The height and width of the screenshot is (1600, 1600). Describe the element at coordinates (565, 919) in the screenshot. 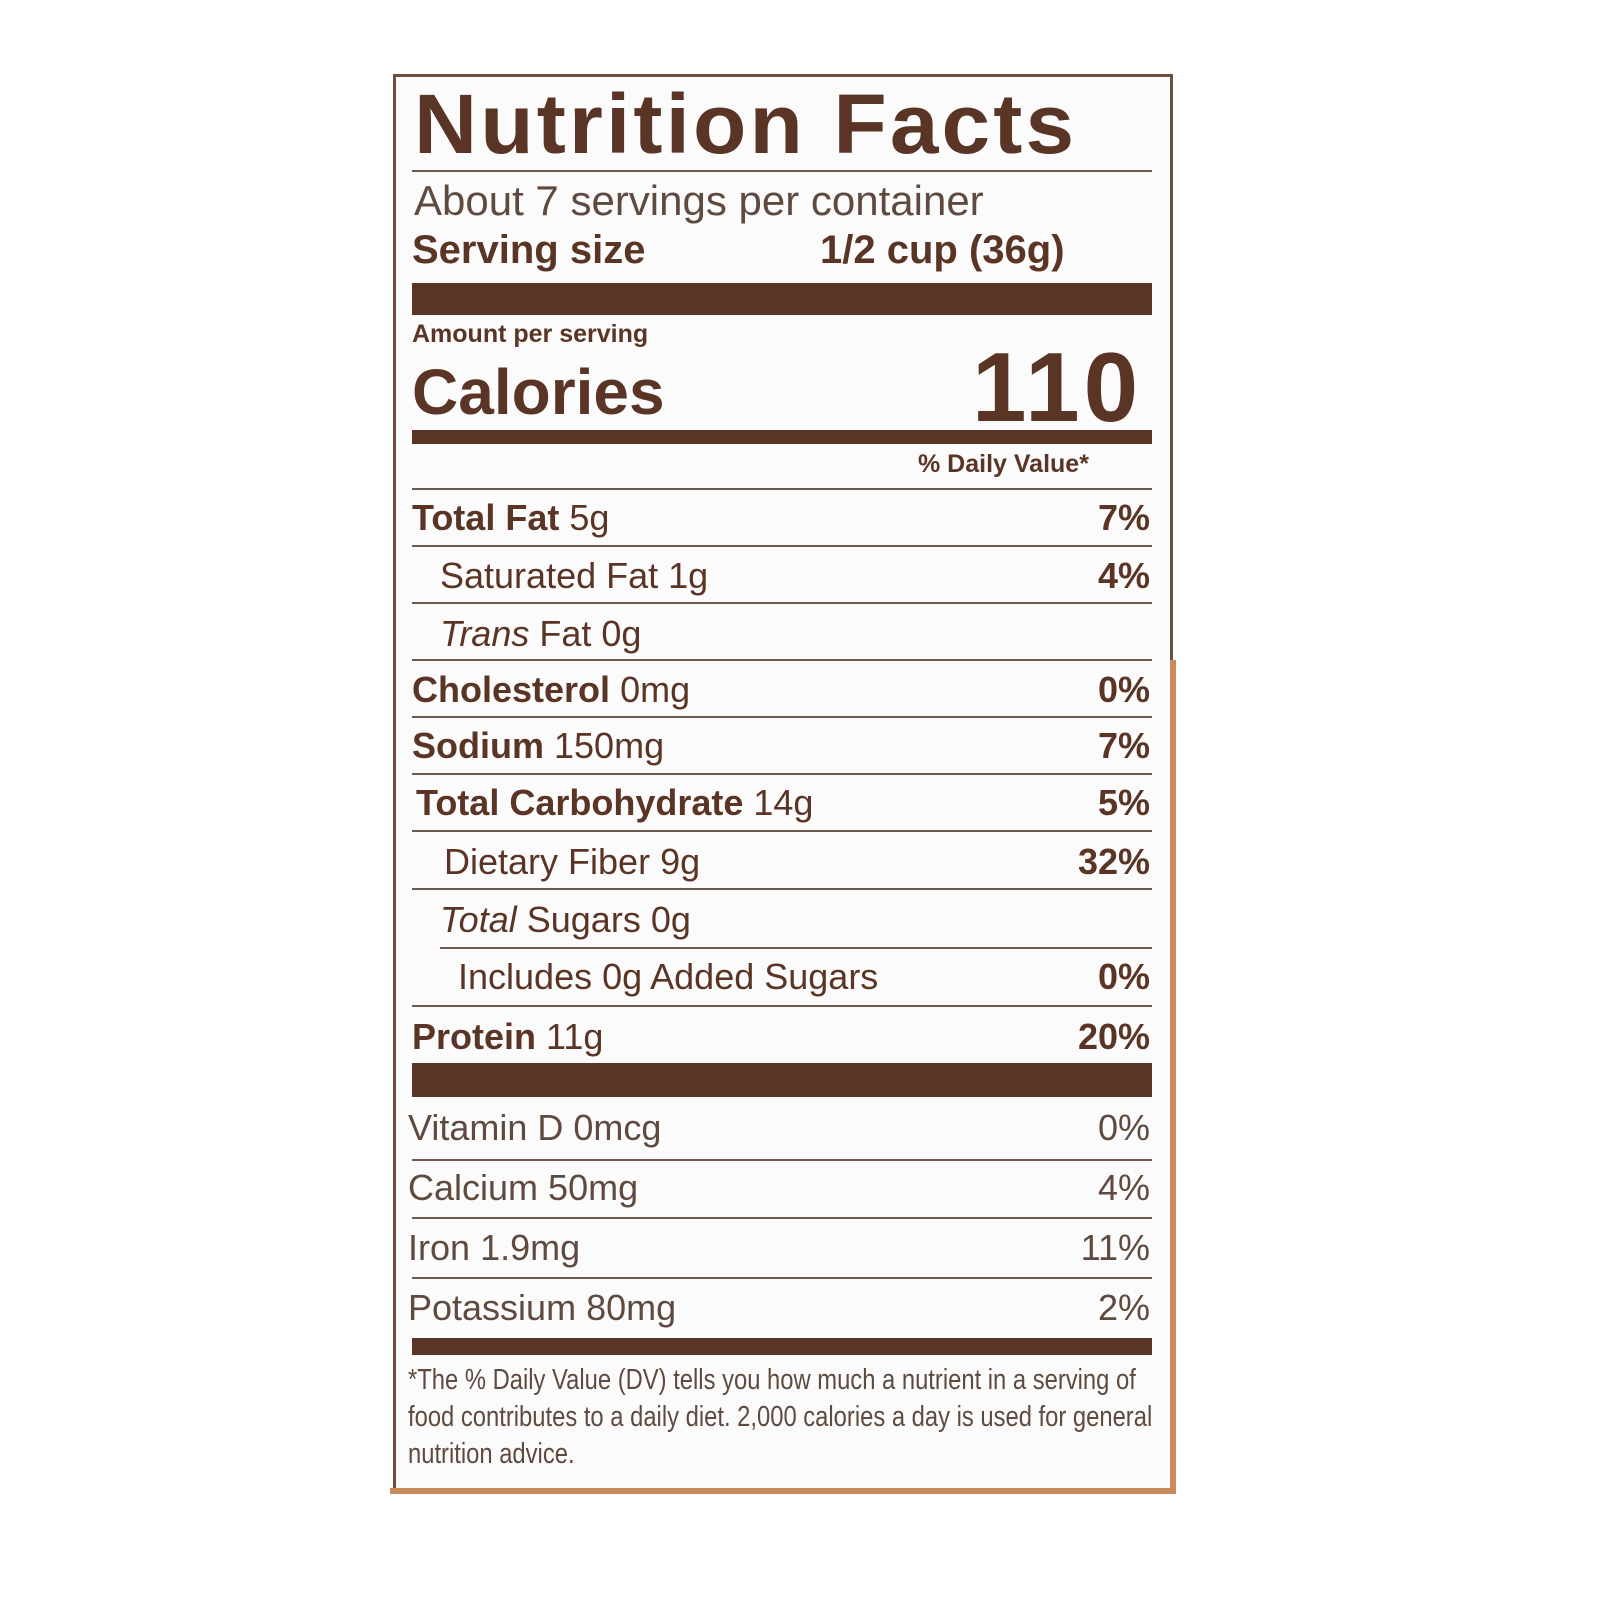

I see `nutrient-row-total-sugars: Total Sugars 0g` at that location.